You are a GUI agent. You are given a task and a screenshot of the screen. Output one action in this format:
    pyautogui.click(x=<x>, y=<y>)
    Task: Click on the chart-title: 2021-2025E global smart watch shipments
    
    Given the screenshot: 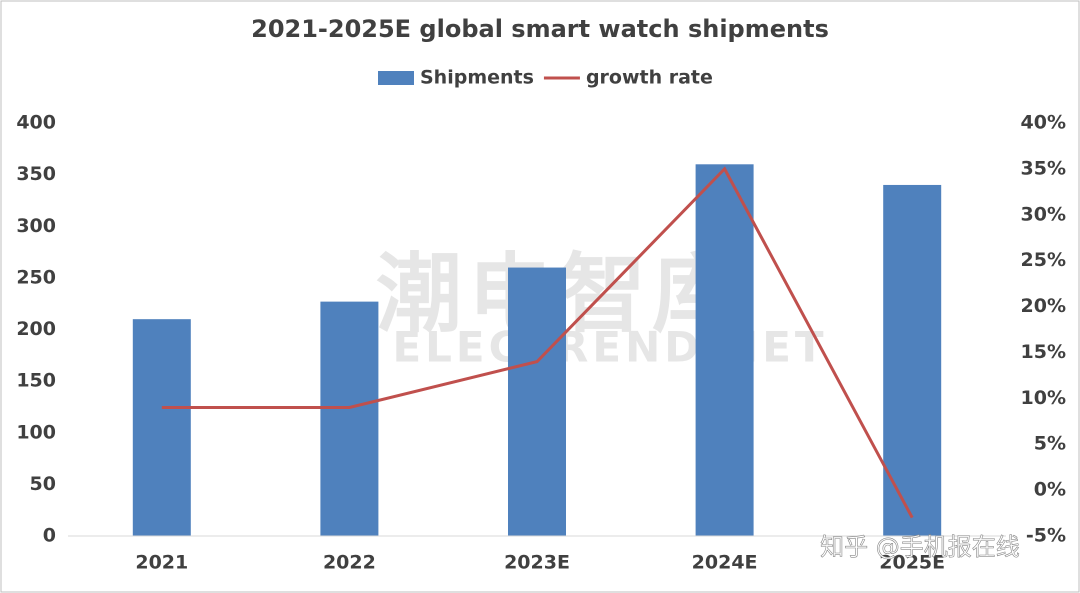 What is the action you would take?
    pyautogui.click(x=540, y=29)
    